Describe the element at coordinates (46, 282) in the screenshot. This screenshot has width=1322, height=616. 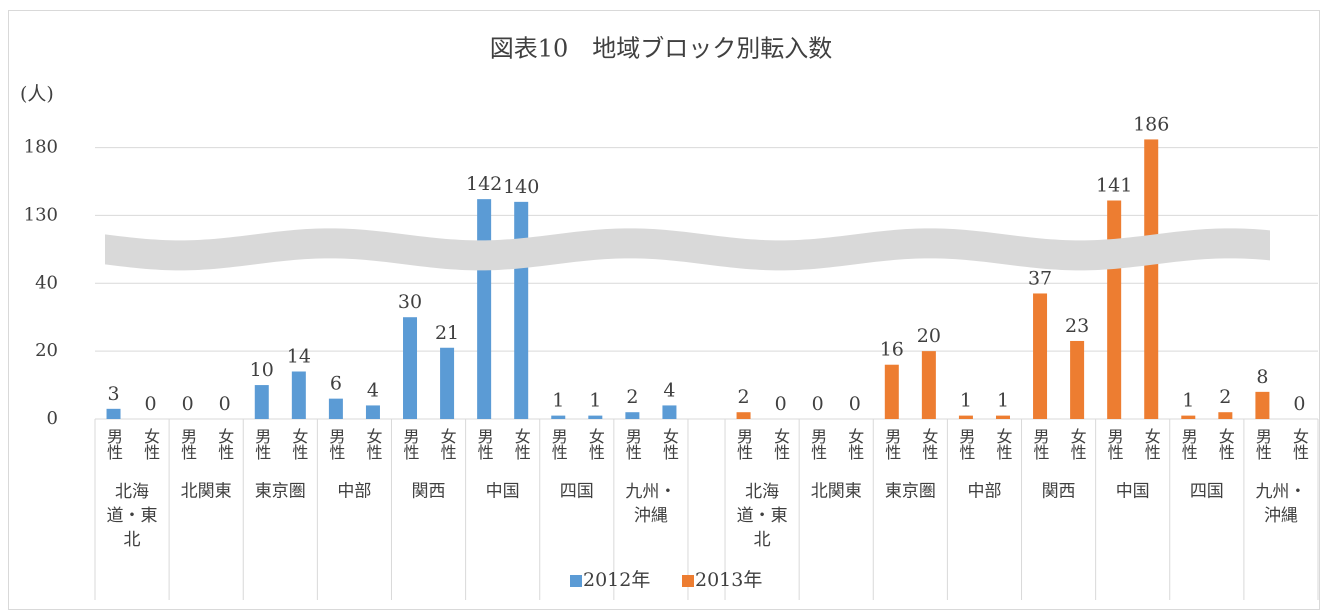
I see `y-tick-label: 40` at that location.